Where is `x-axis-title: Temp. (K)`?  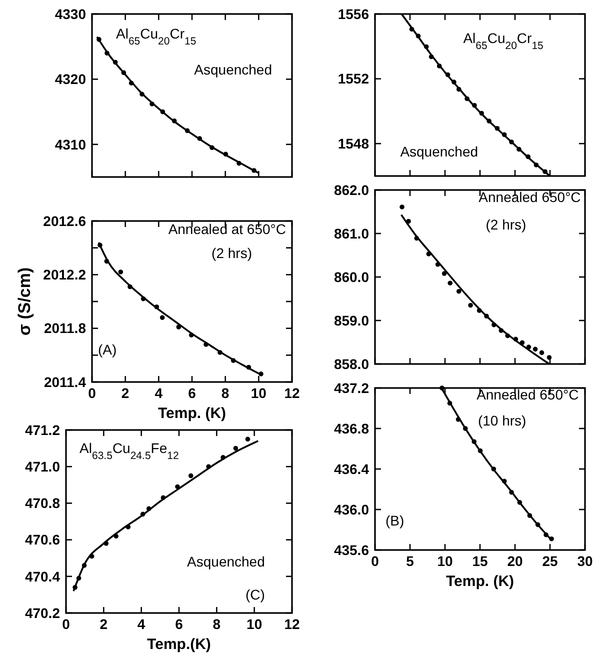
x-axis-title: Temp. (K) is located at coordinates (480, 581).